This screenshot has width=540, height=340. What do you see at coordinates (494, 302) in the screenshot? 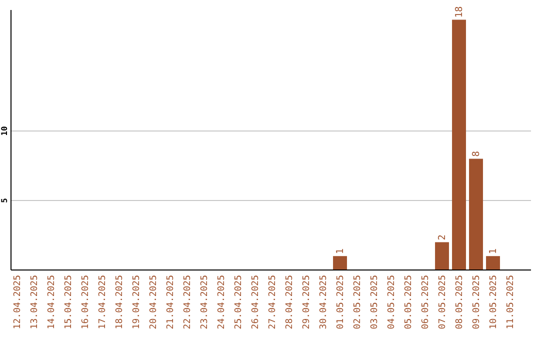
I see `x-tick-label: 10.05.2025` at bounding box center [494, 302].